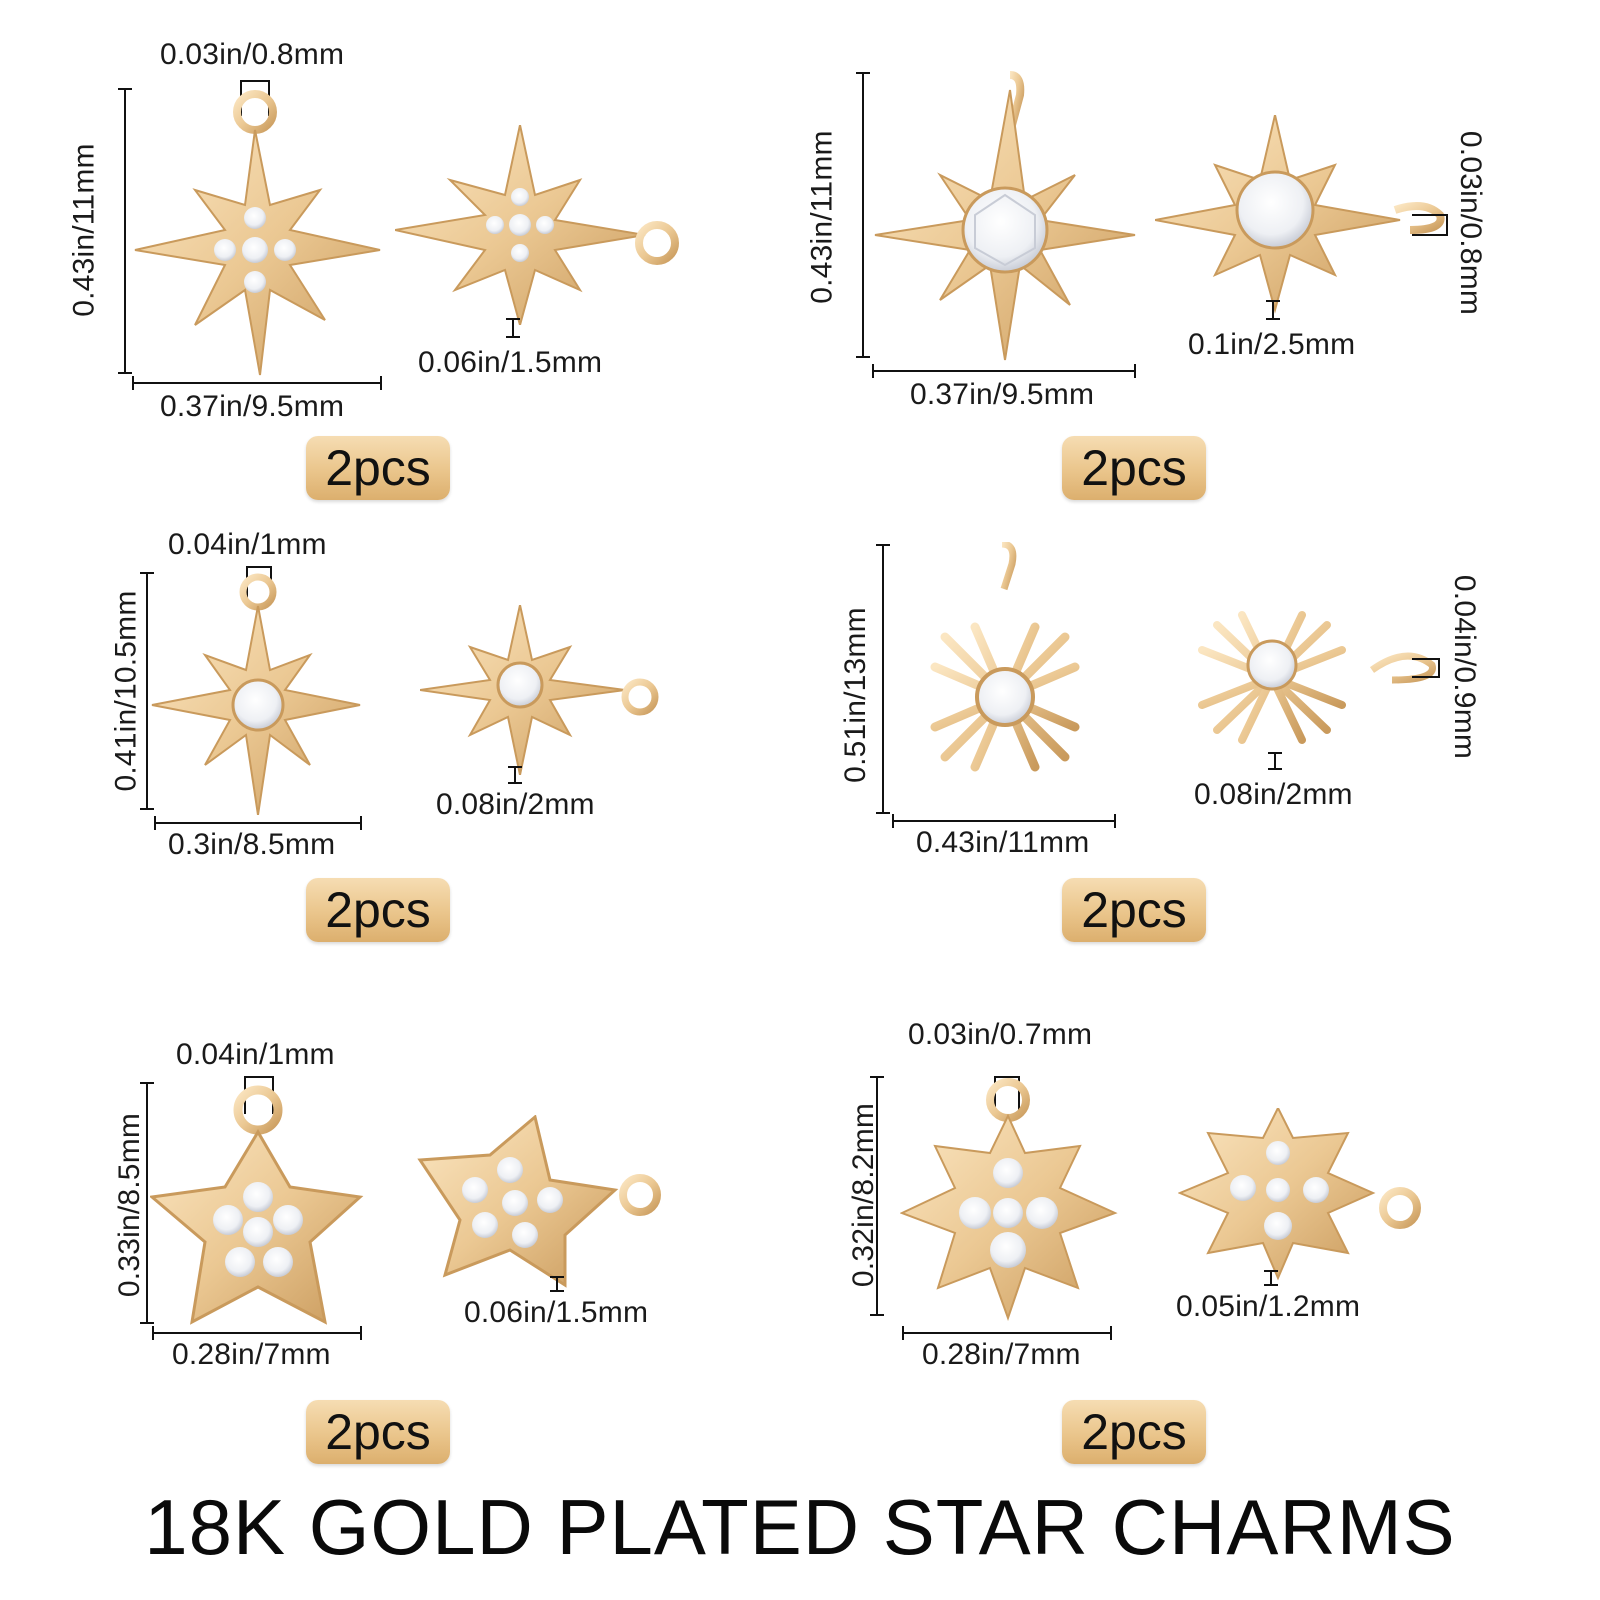 This screenshot has width=1600, height=1600. I want to click on height-label: 0.32in/8.2mm, so click(864, 1195).